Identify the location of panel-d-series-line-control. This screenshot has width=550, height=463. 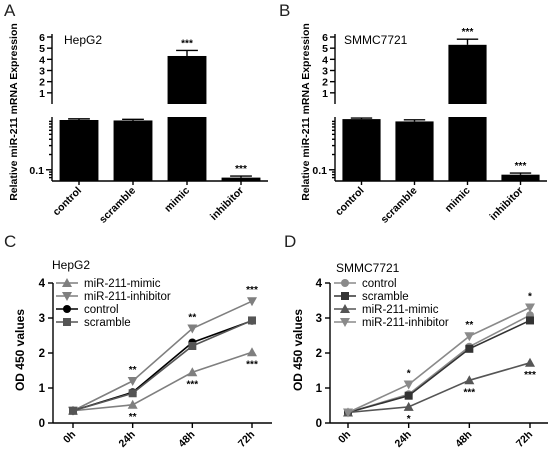
(439, 364).